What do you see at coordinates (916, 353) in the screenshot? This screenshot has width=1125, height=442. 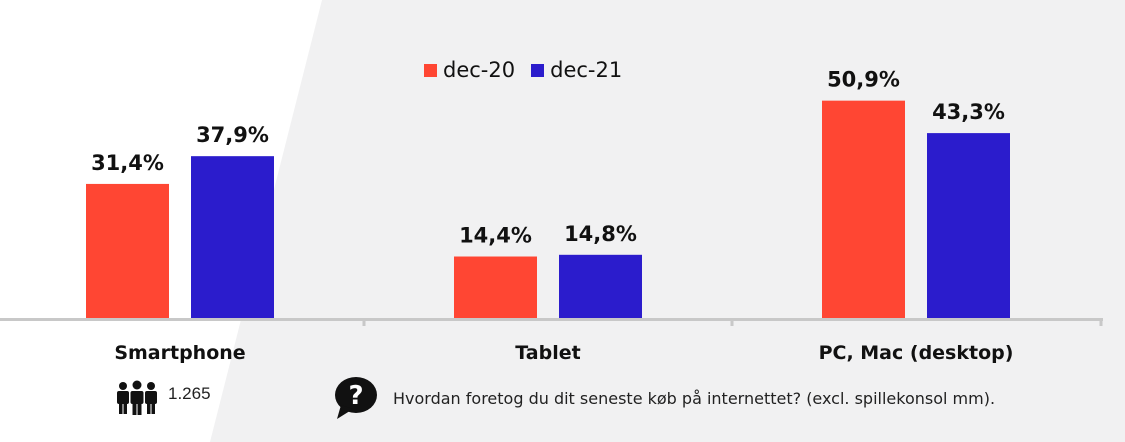 I see `category-label-2: PC, Mac (desktop)` at bounding box center [916, 353].